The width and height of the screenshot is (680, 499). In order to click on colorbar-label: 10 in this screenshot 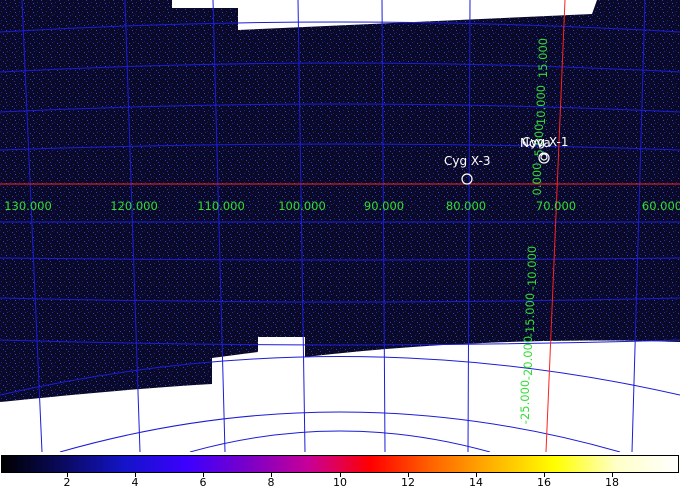, I will do `click(340, 482)`.